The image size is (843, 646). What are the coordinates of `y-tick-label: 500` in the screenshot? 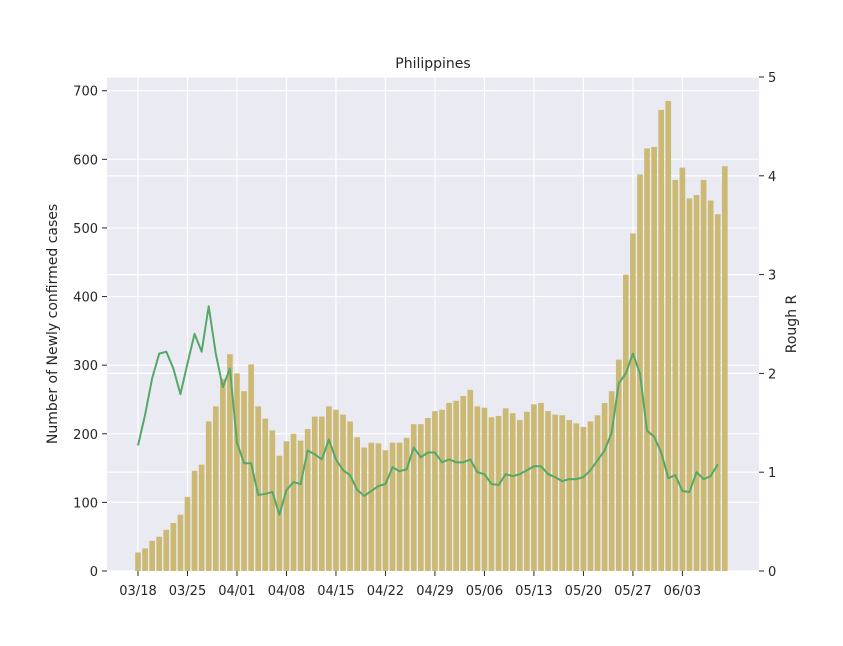 It's located at (85, 229).